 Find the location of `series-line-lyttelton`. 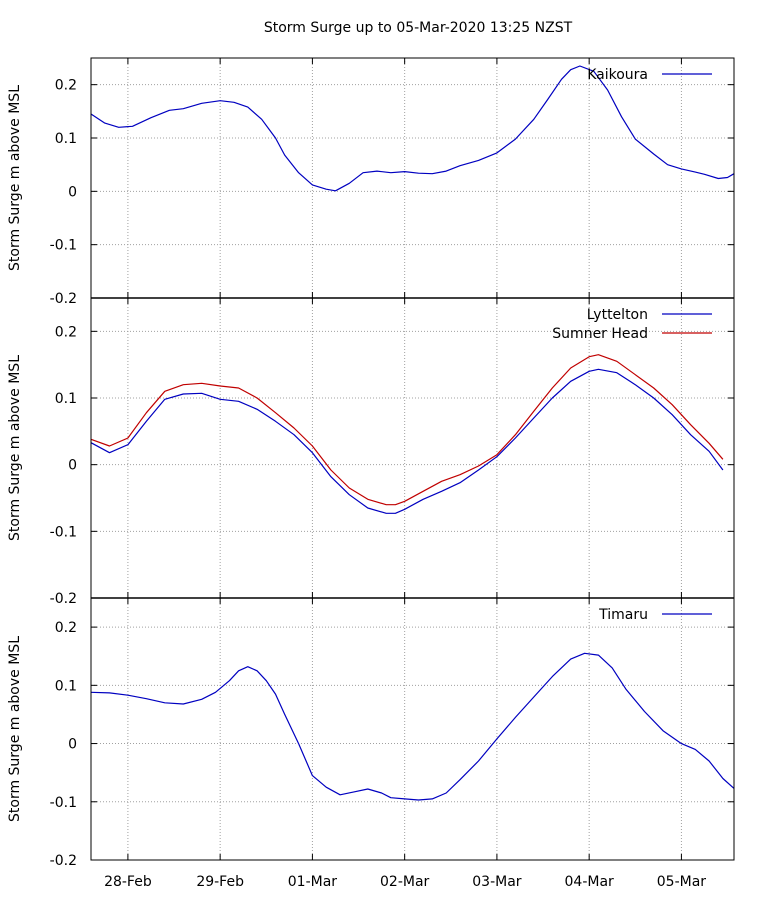

series-line-lyttelton is located at coordinates (407, 441).